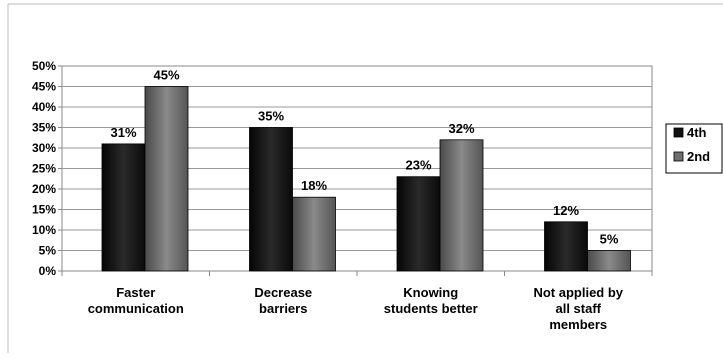  I want to click on y-tick-label: 30%, so click(44, 148).